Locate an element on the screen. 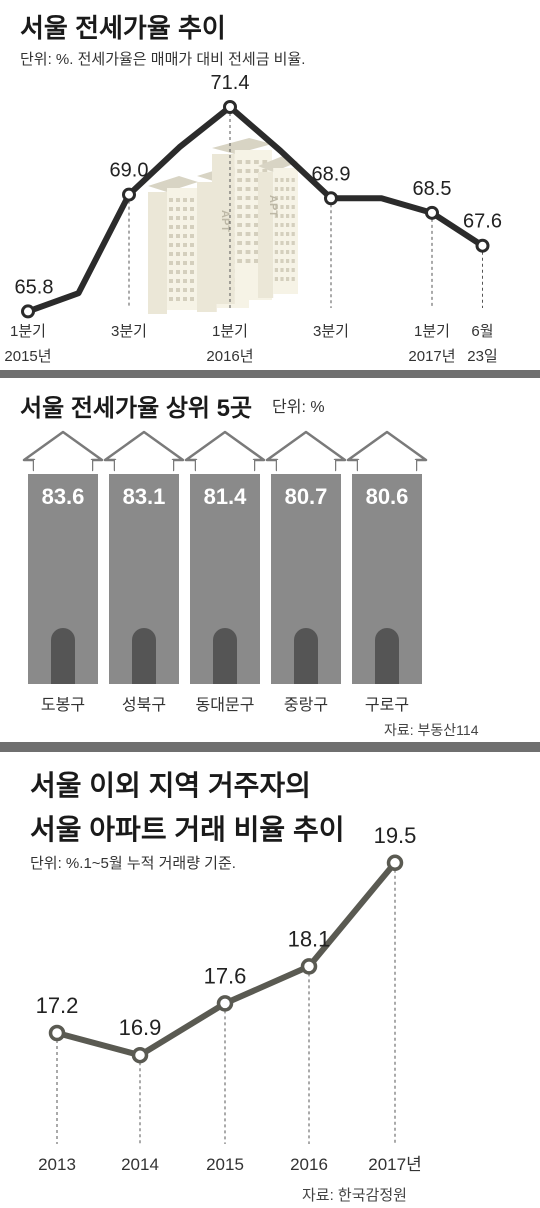  category-label: 성북구 is located at coordinates (144, 705).